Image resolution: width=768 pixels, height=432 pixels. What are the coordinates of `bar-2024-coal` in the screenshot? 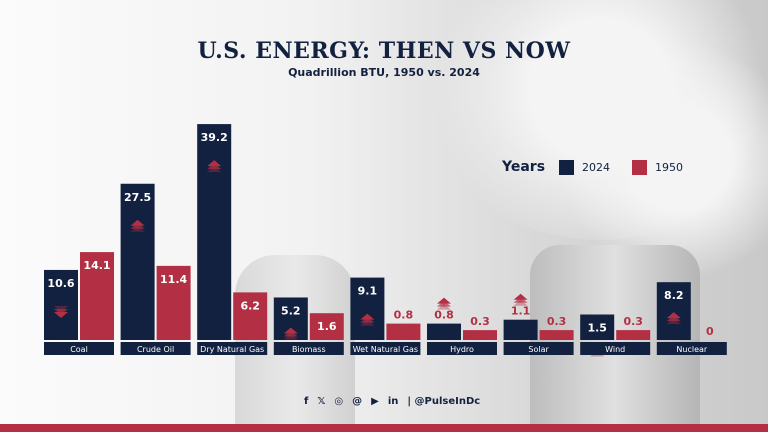 It's located at (61, 304).